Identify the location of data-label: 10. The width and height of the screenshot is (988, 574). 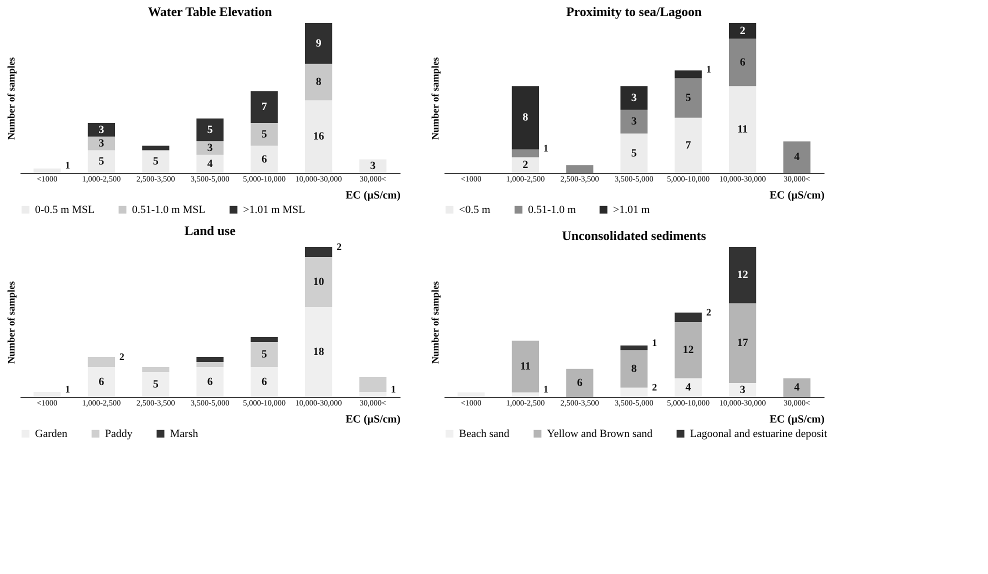
(319, 282).